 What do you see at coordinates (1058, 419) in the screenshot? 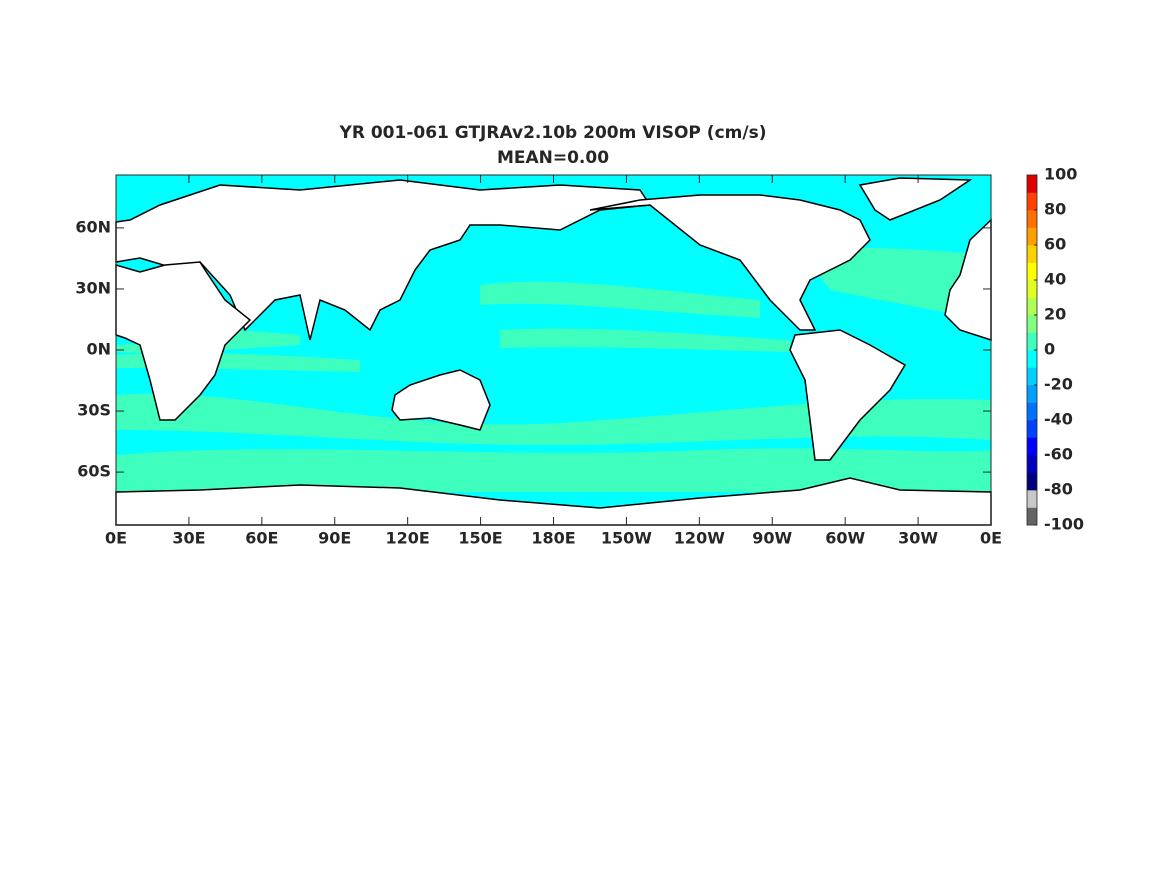
I see `colorbar-tick-label: -40` at bounding box center [1058, 419].